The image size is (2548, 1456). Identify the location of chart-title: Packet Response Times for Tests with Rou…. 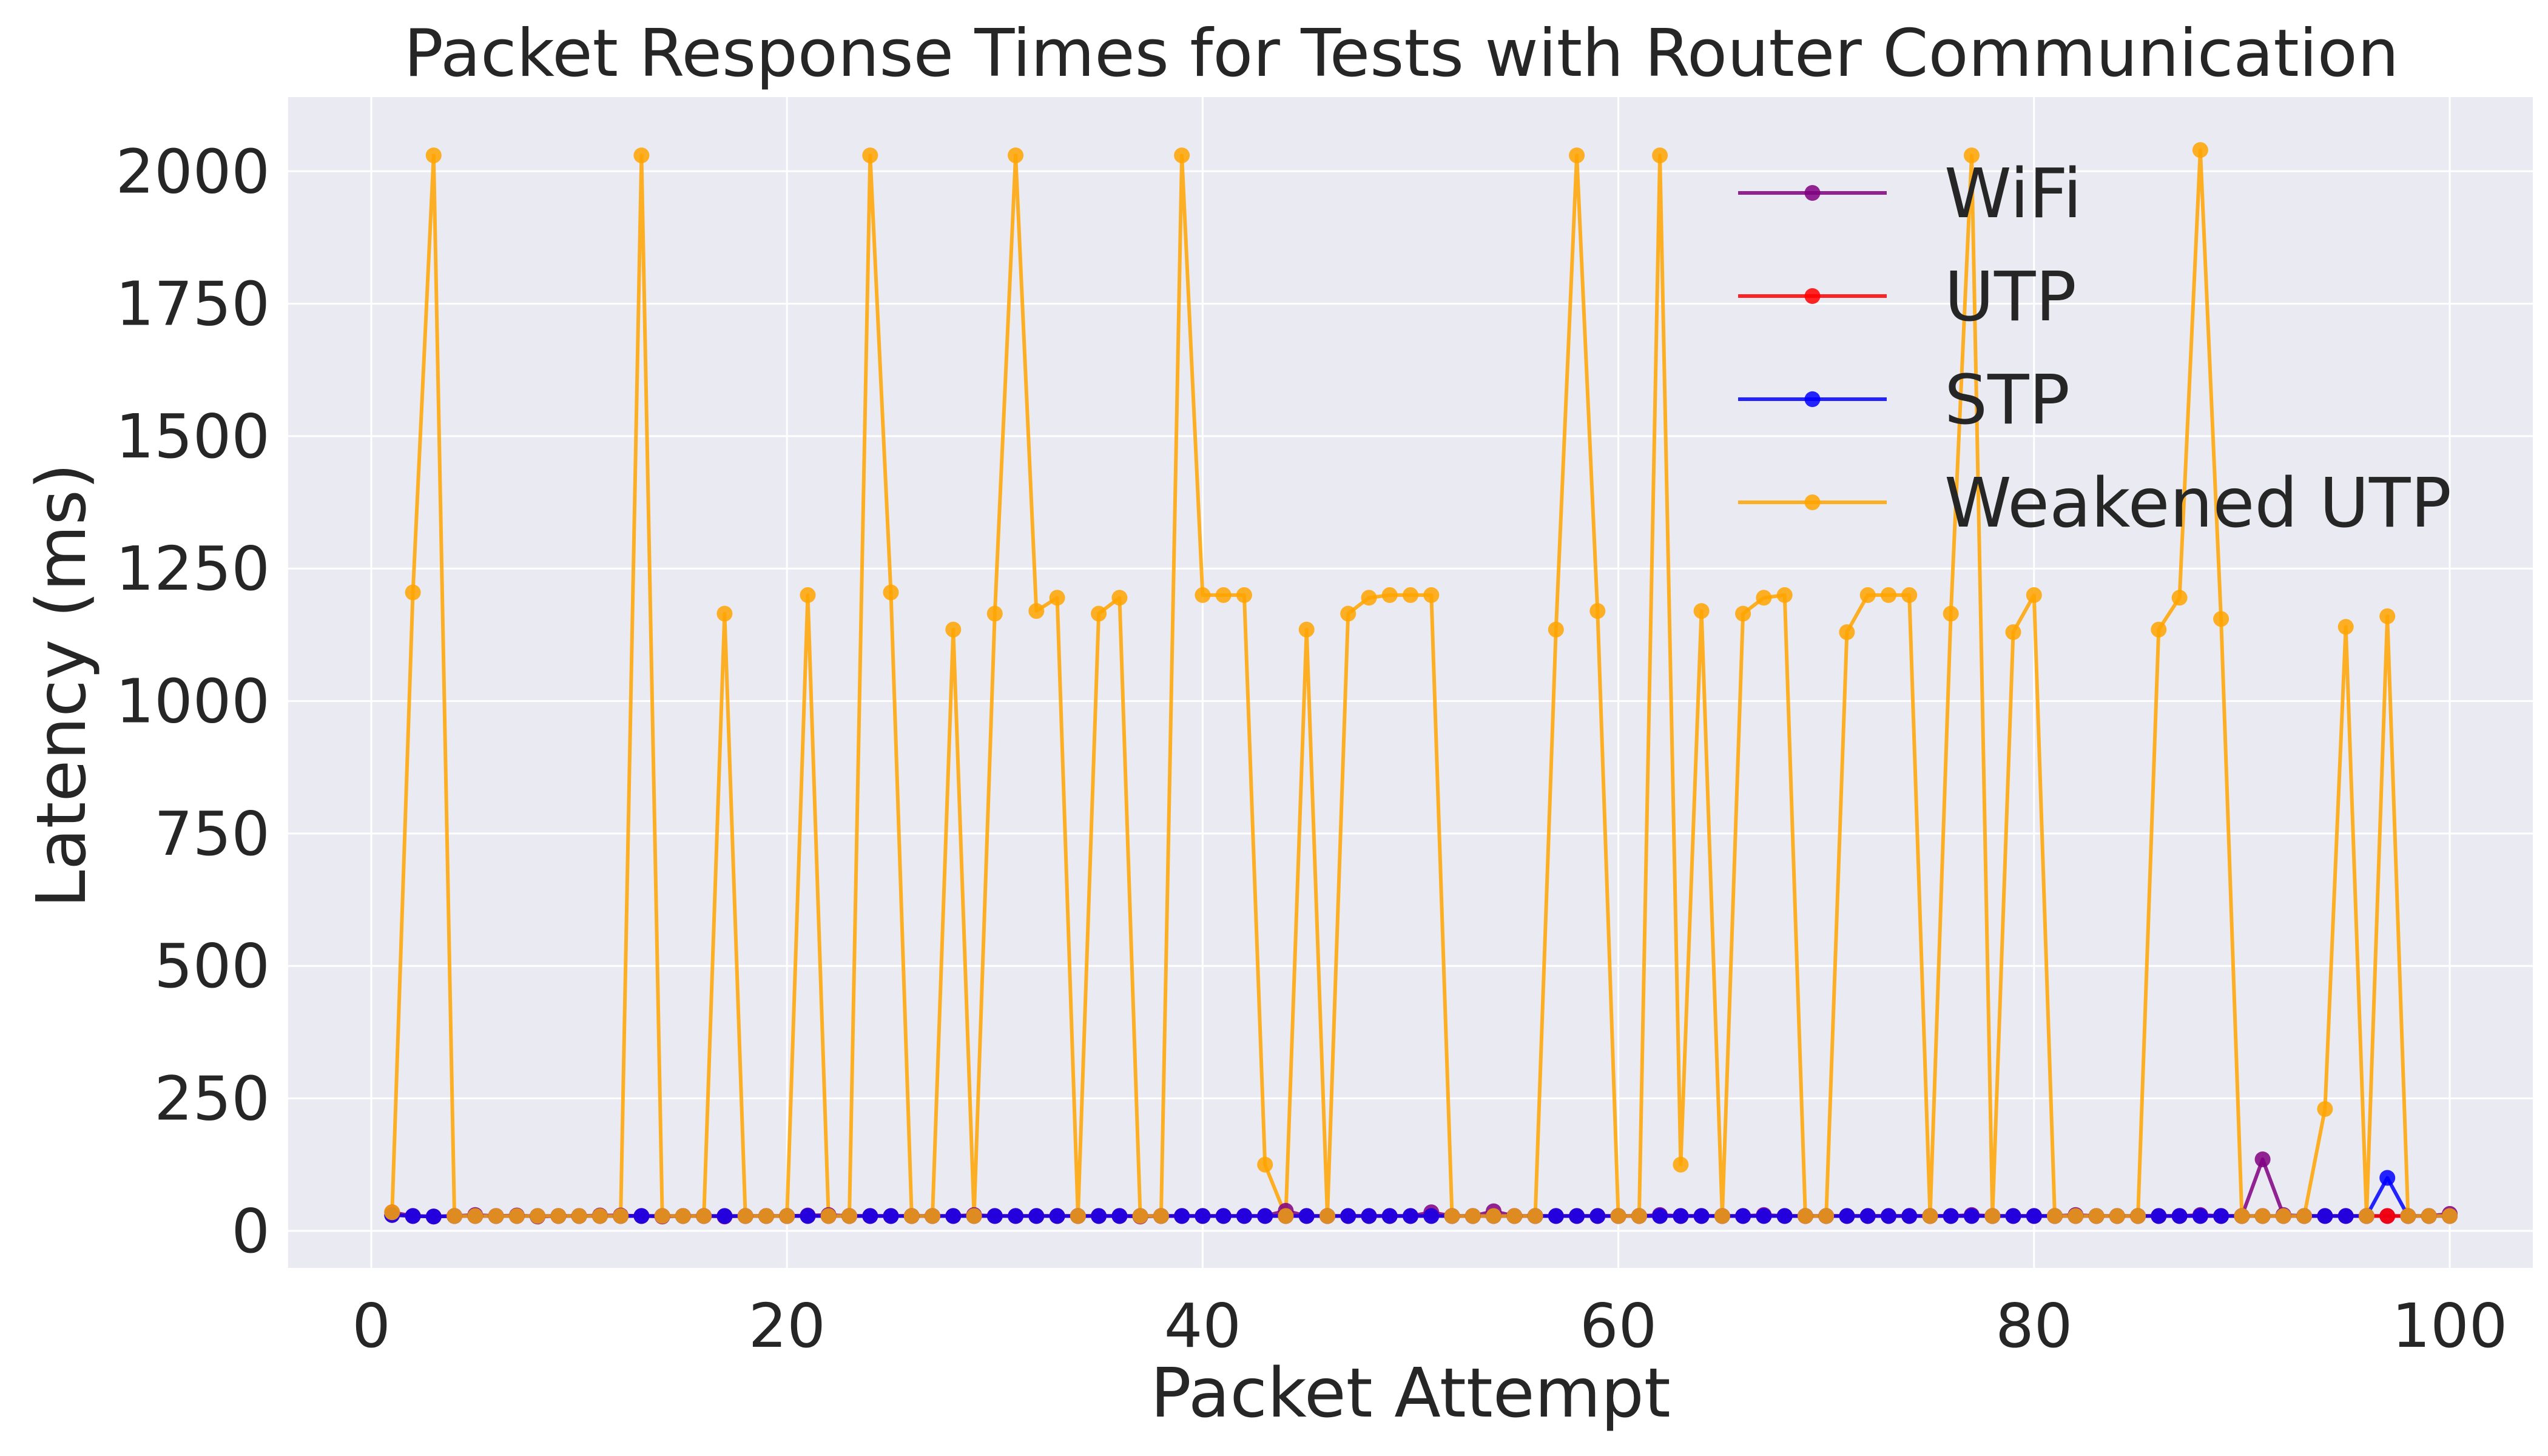
(1401, 54).